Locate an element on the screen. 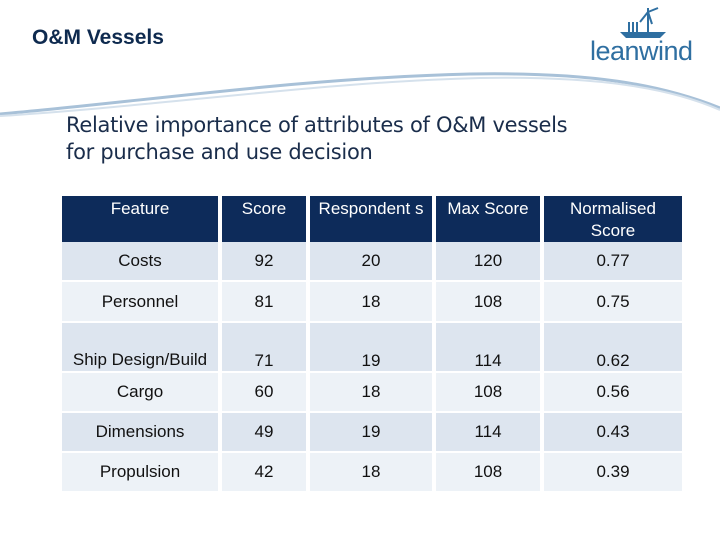 The width and height of the screenshot is (720, 540). cell-score: 49 is located at coordinates (266, 433).